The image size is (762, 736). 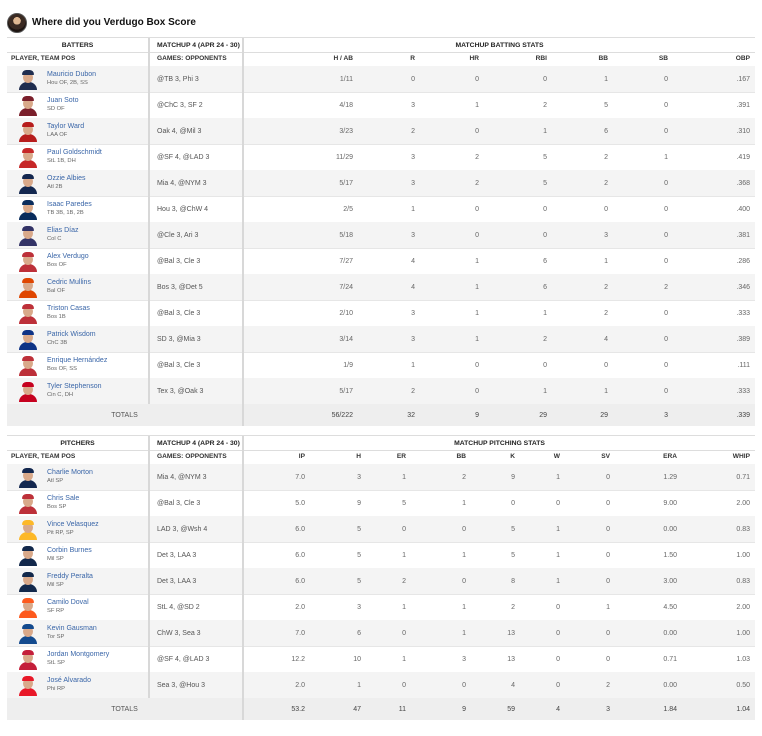 What do you see at coordinates (72, 628) in the screenshot?
I see `player-name-link: Kevin Gausman` at bounding box center [72, 628].